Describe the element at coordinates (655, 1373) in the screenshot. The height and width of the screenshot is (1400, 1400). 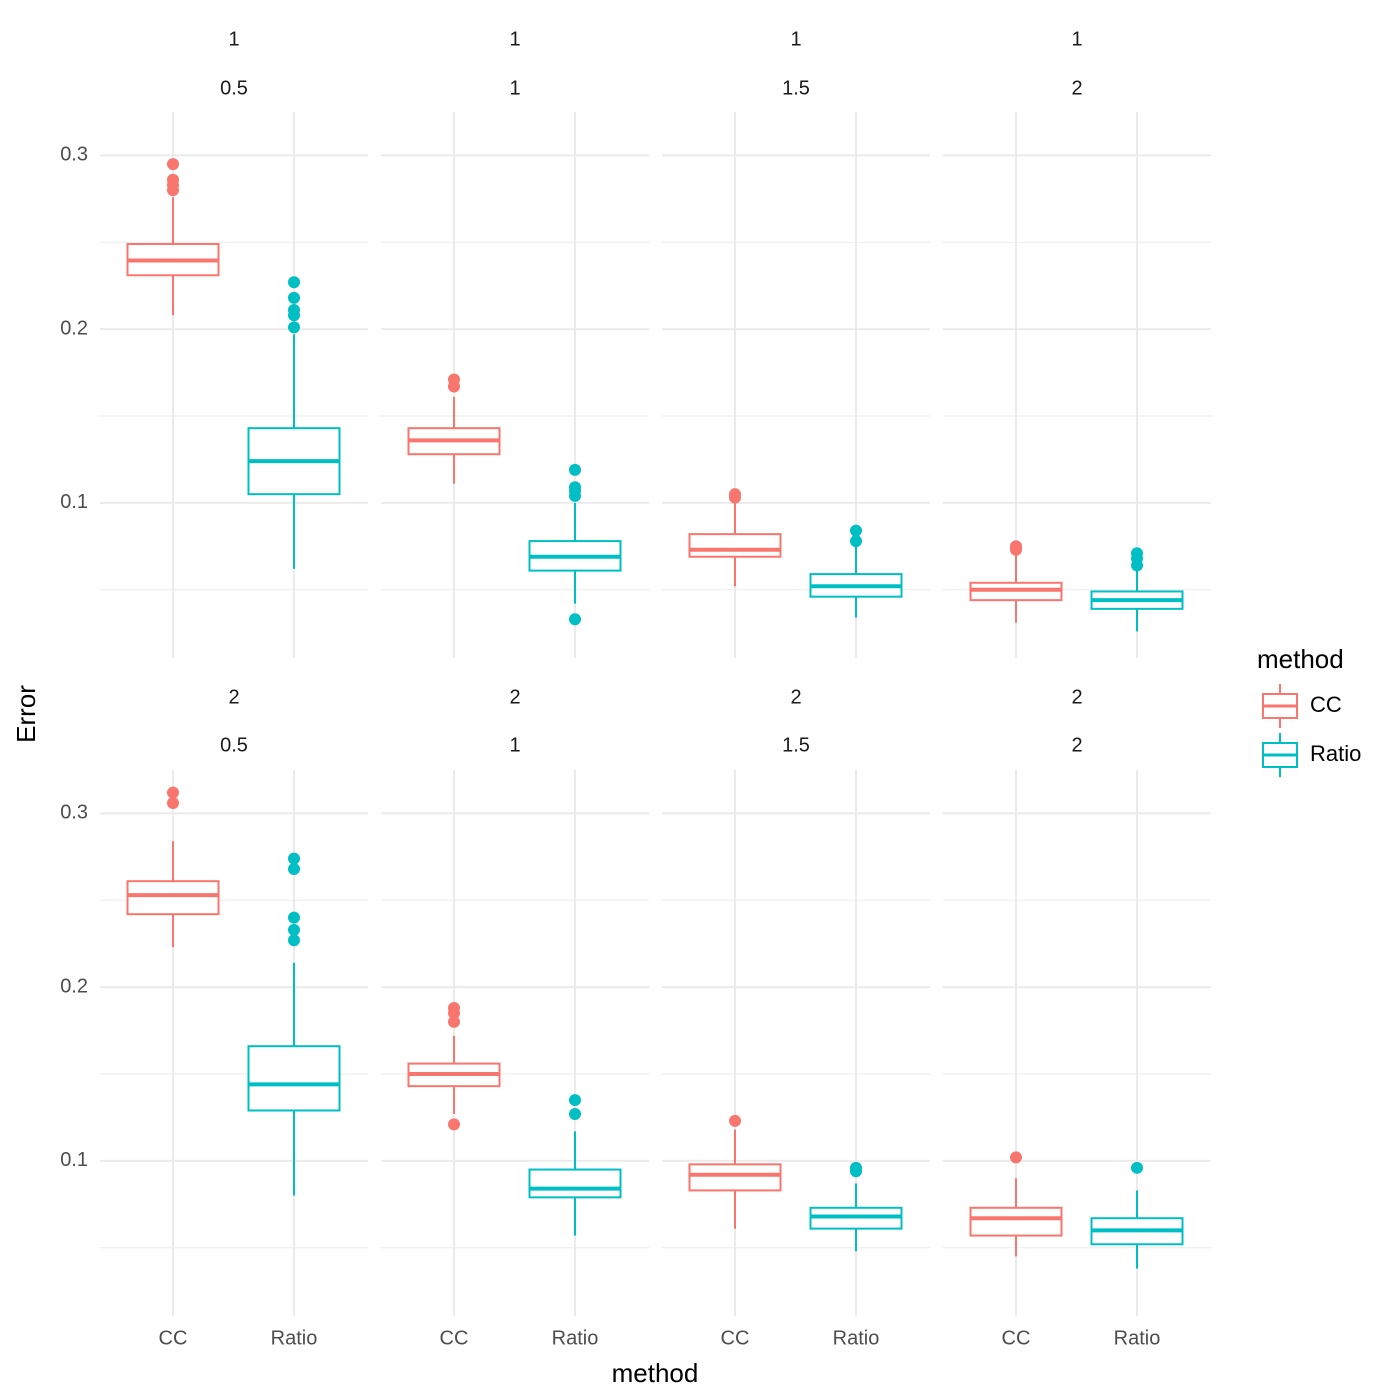
I see `x-axis-title: method` at that location.